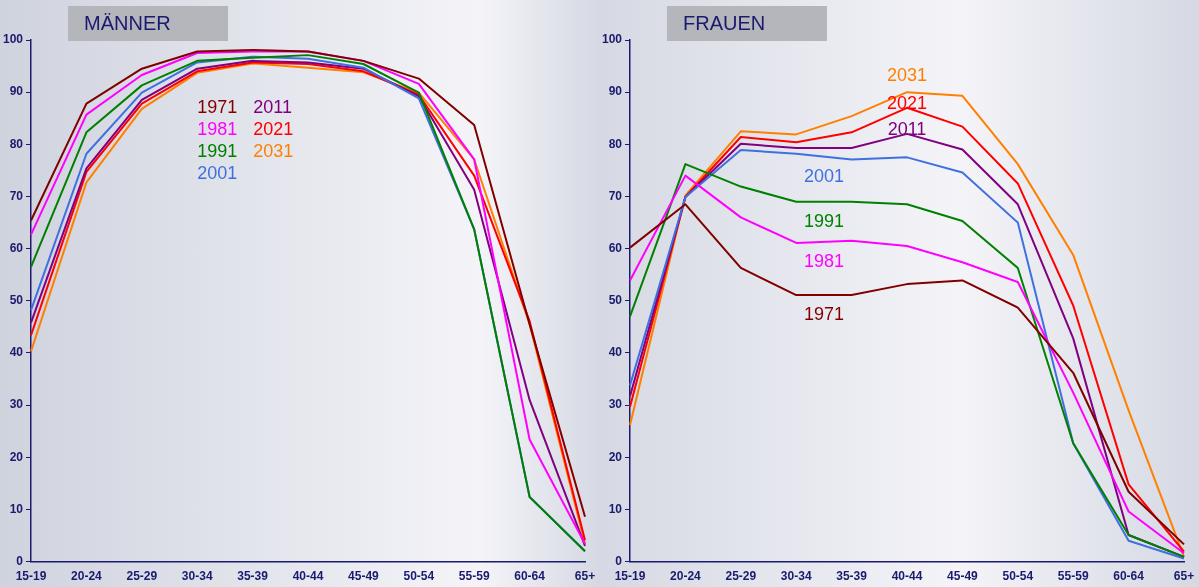 Image resolution: width=1199 pixels, height=587 pixels. I want to click on series-label: 1981, so click(823, 260).